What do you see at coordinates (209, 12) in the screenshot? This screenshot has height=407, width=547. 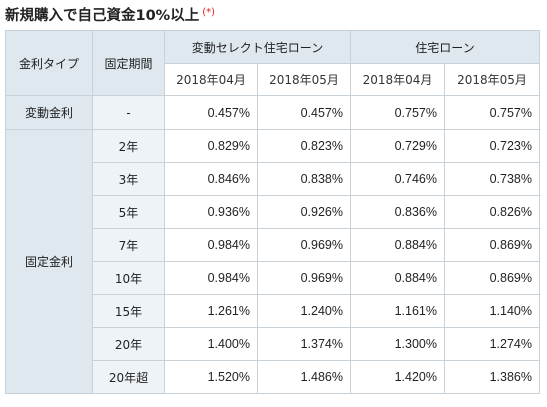 I see `title-footnote-mark: (*)` at bounding box center [209, 12].